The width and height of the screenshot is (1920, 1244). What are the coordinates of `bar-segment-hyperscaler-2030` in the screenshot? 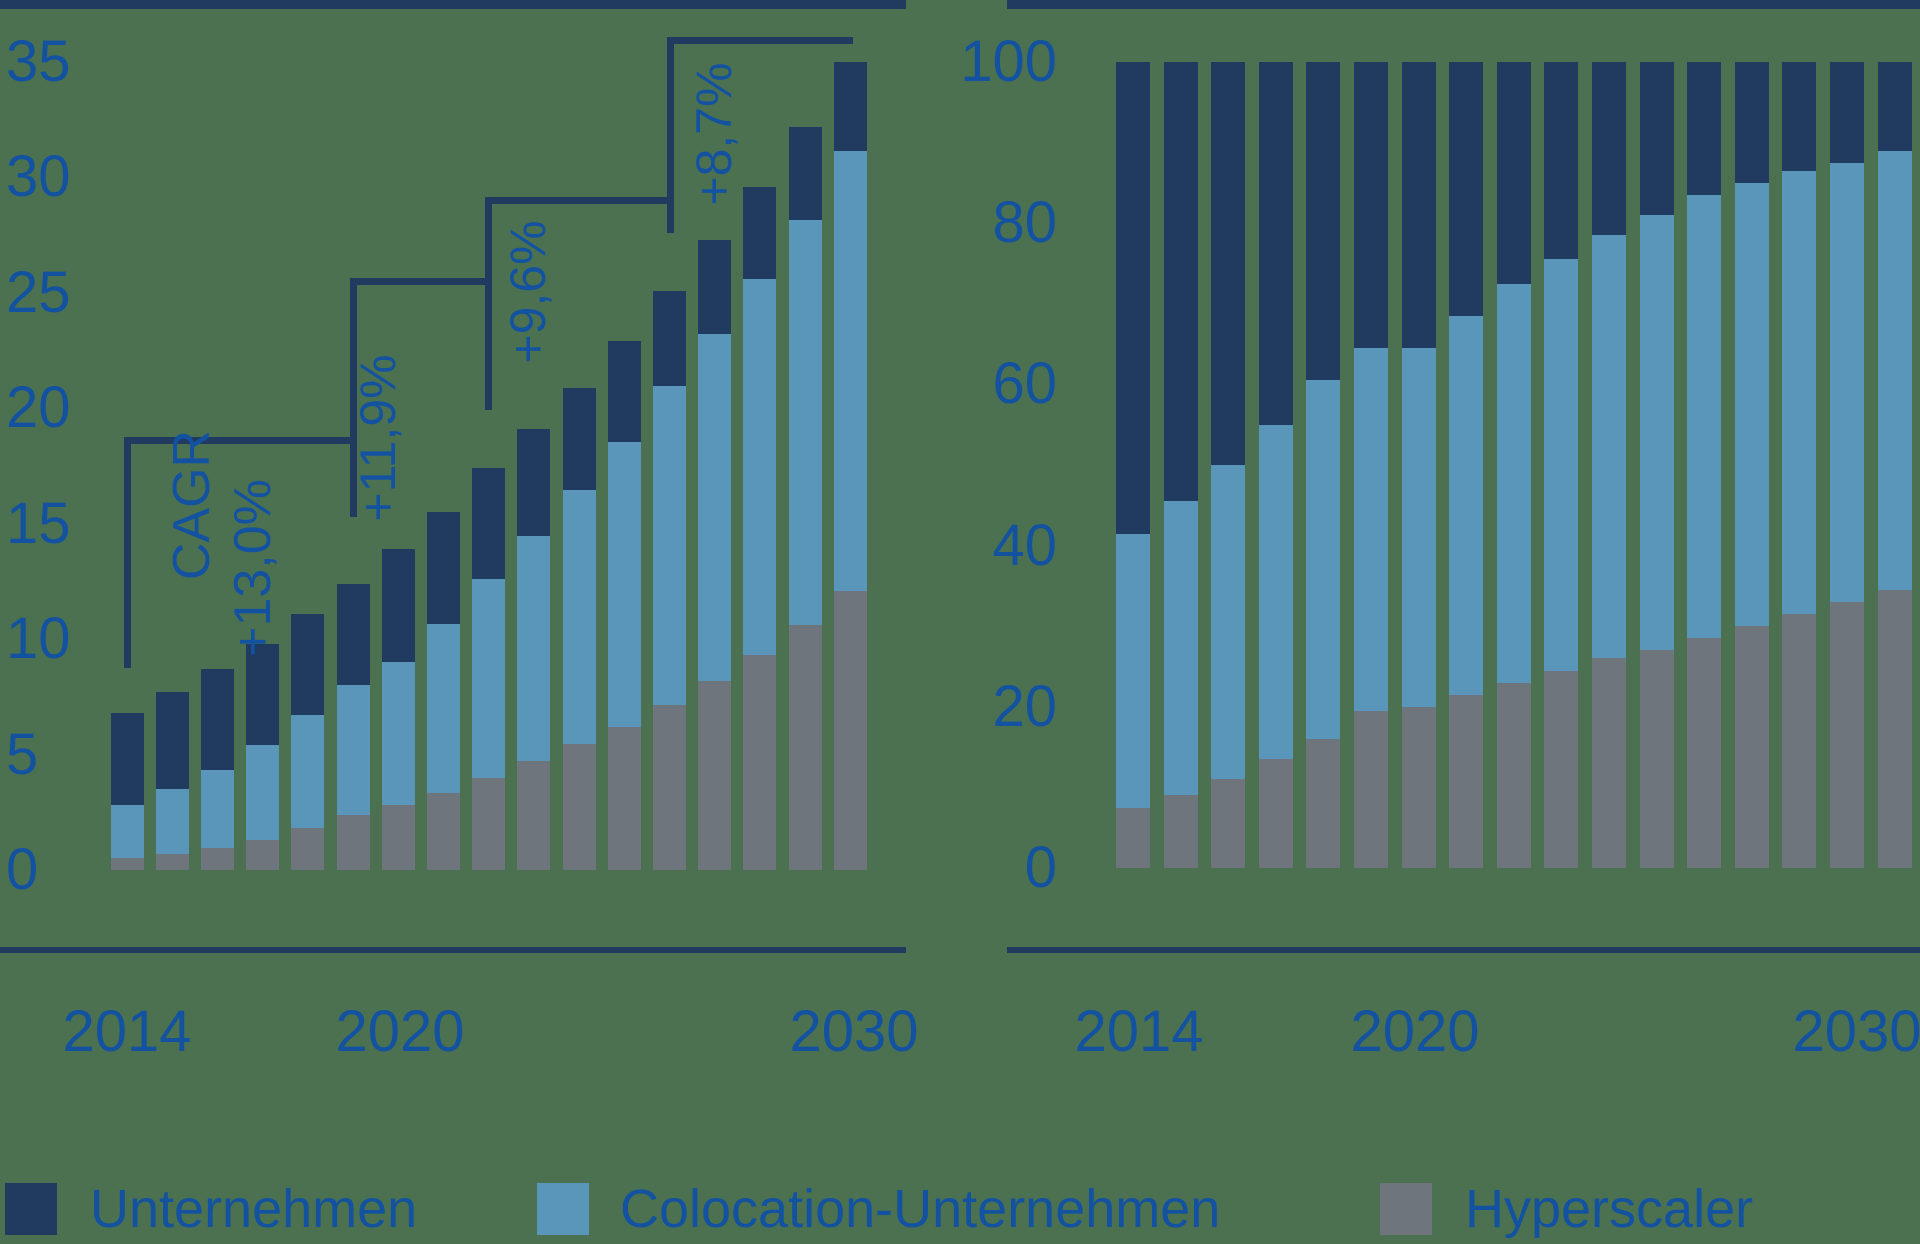 It's located at (850, 730).